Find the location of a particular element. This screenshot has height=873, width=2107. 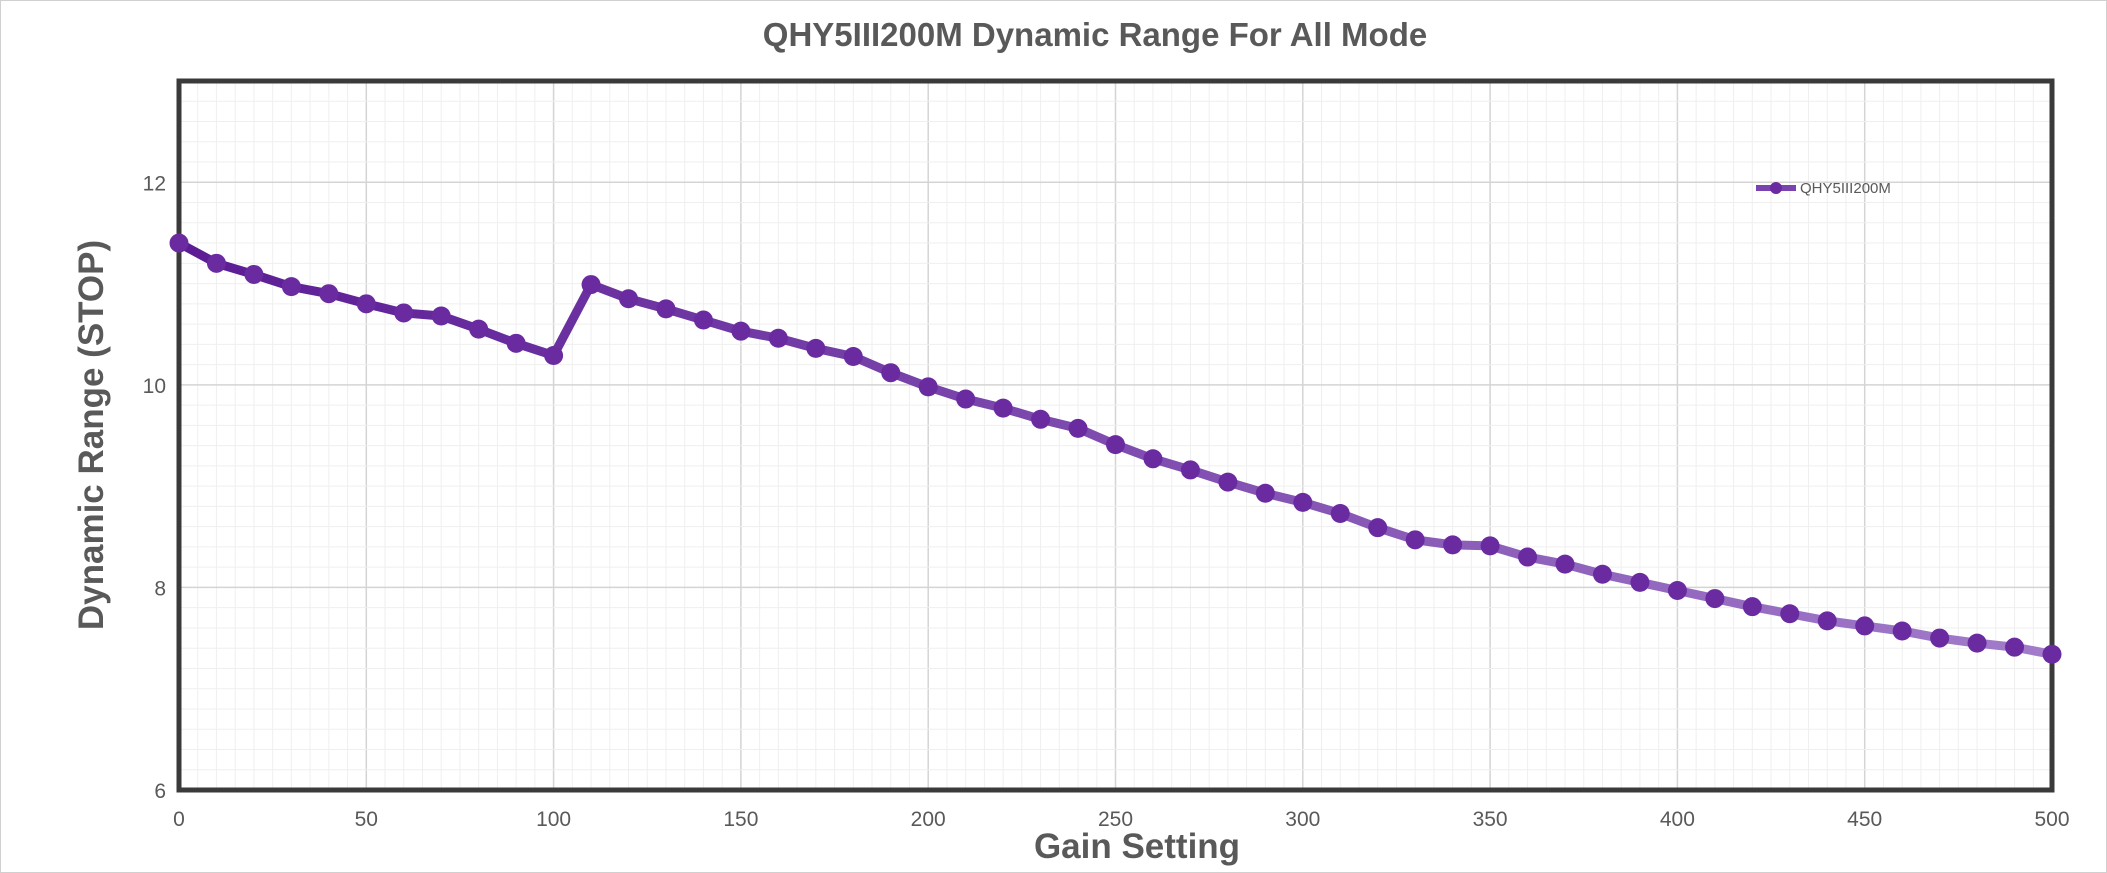

chart-title: QHY5III200M Dynamic Range For All Mode is located at coordinates (1095, 34).